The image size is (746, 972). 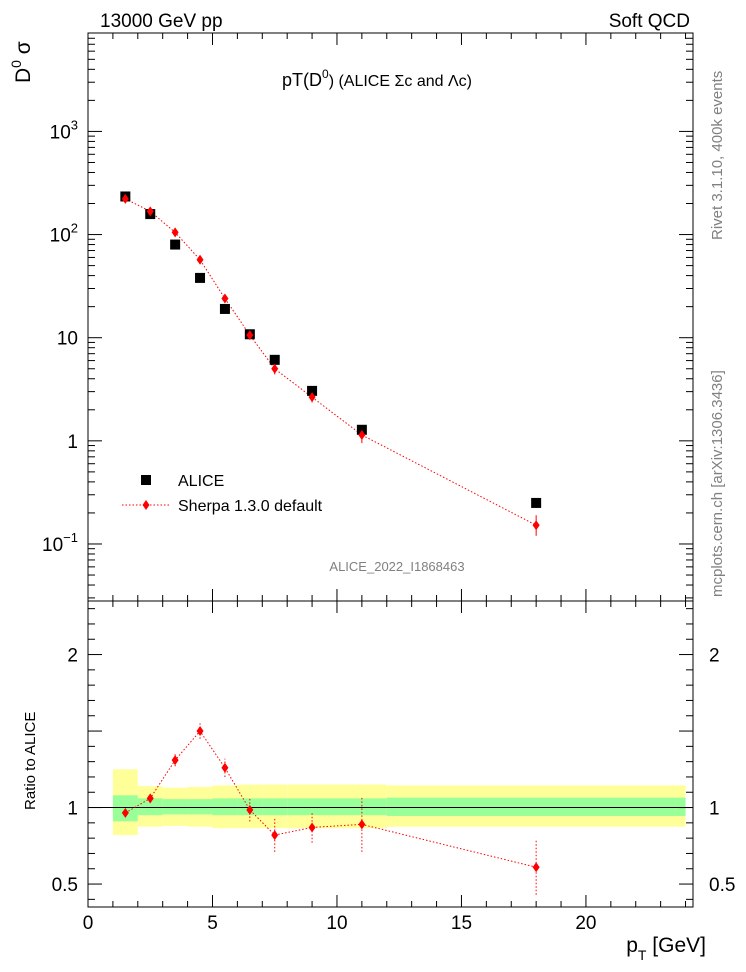 I want to click on x-tick-label: 10, so click(x=336, y=923).